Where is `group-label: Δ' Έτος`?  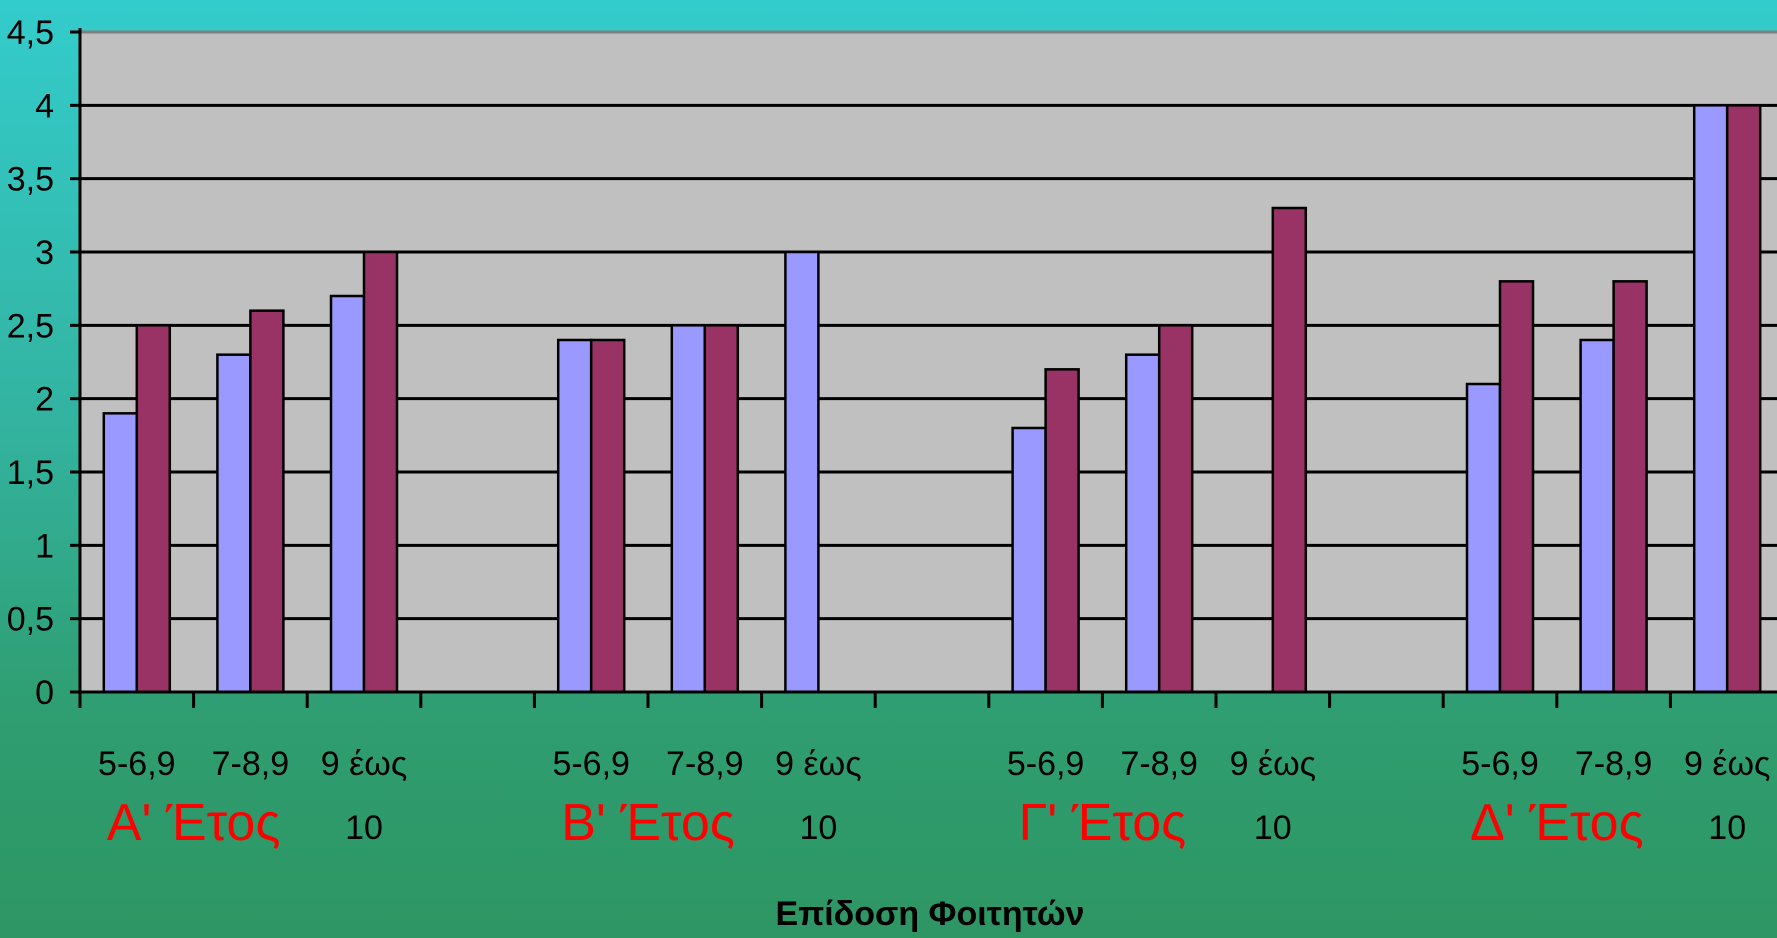 group-label: Δ' Έτος is located at coordinates (1557, 823).